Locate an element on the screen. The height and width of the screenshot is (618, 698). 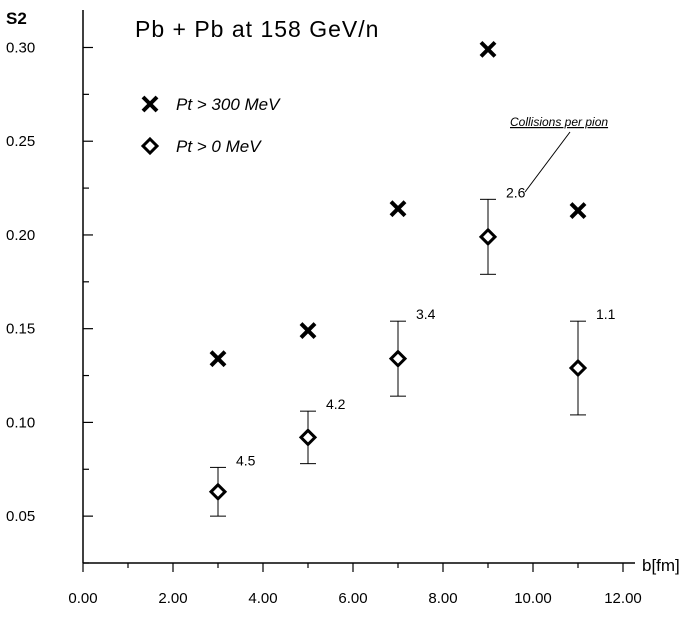
x-tick-label: 12.00 is located at coordinates (623, 598).